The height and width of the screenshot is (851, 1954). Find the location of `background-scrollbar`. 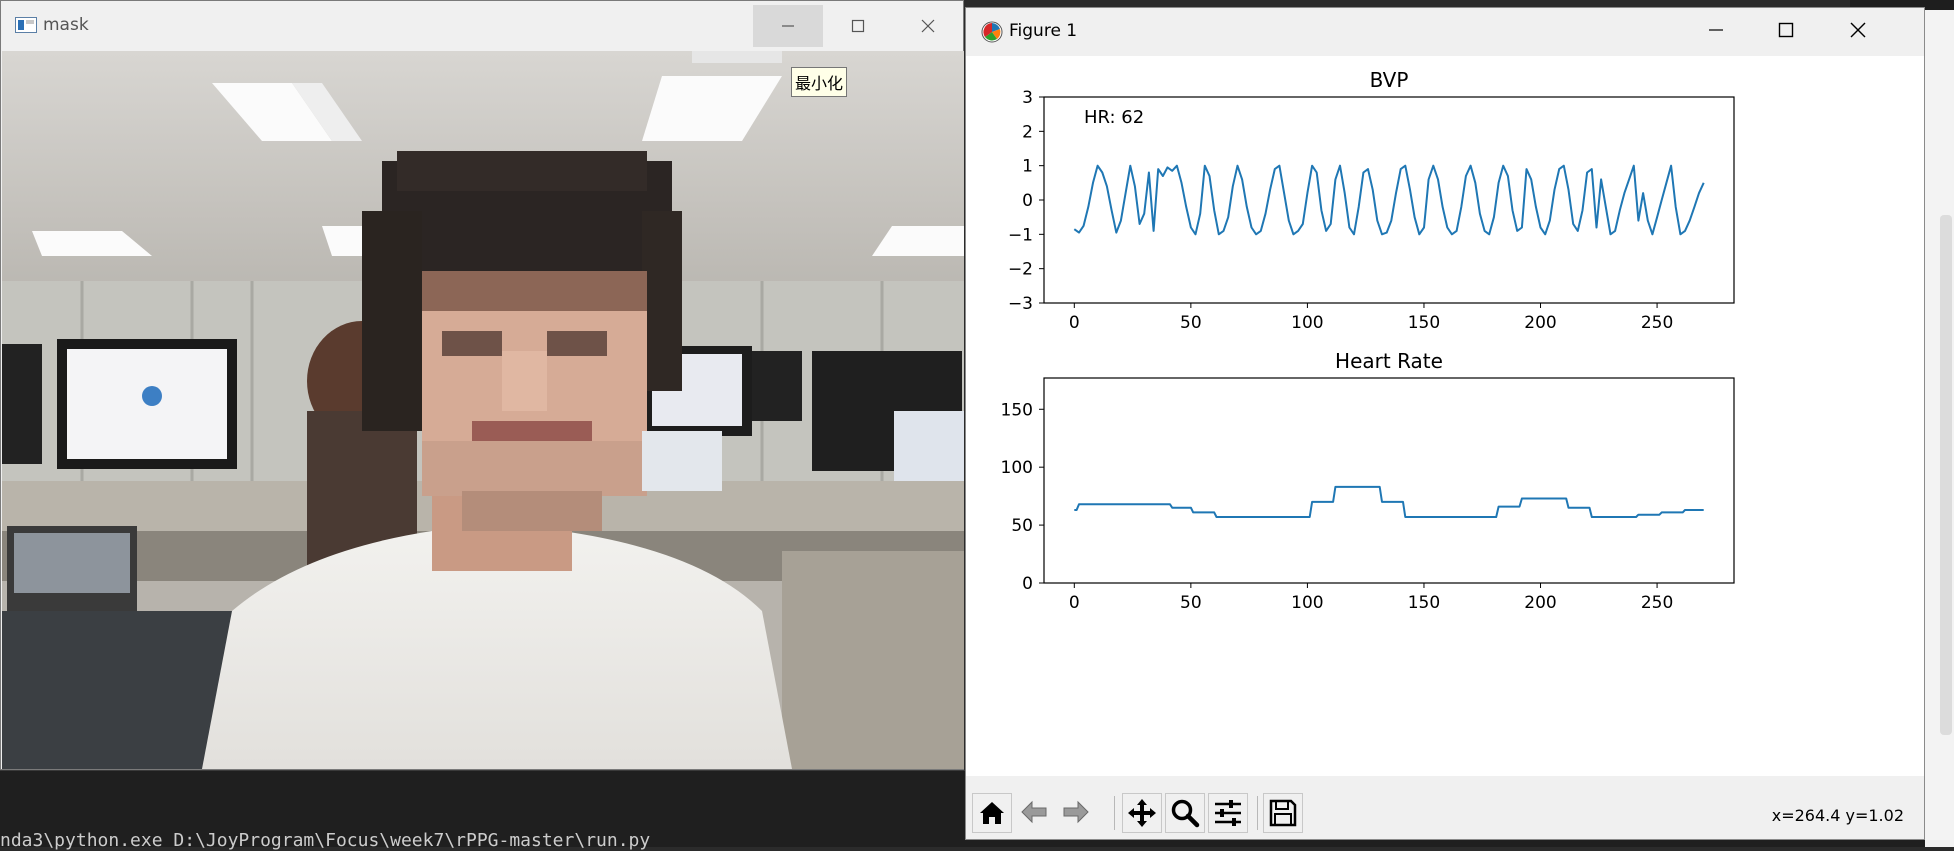

background-scrollbar is located at coordinates (1946, 475).